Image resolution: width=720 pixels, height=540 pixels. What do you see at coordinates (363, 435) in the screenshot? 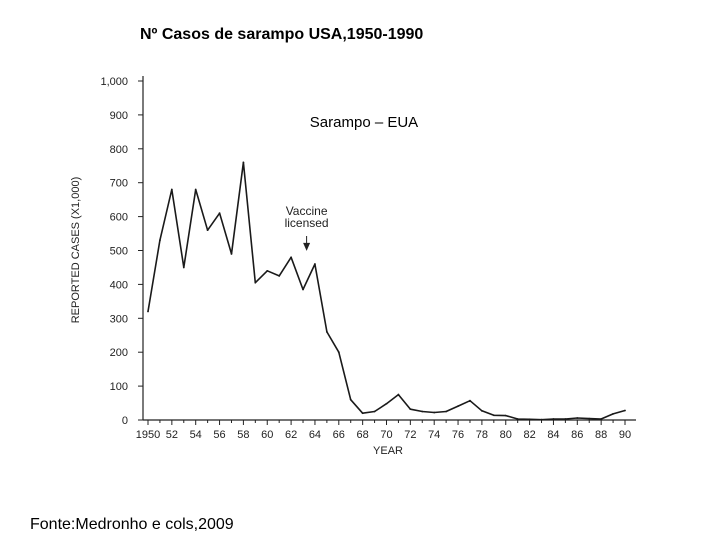
I see `x-tick-label: 68` at bounding box center [363, 435].